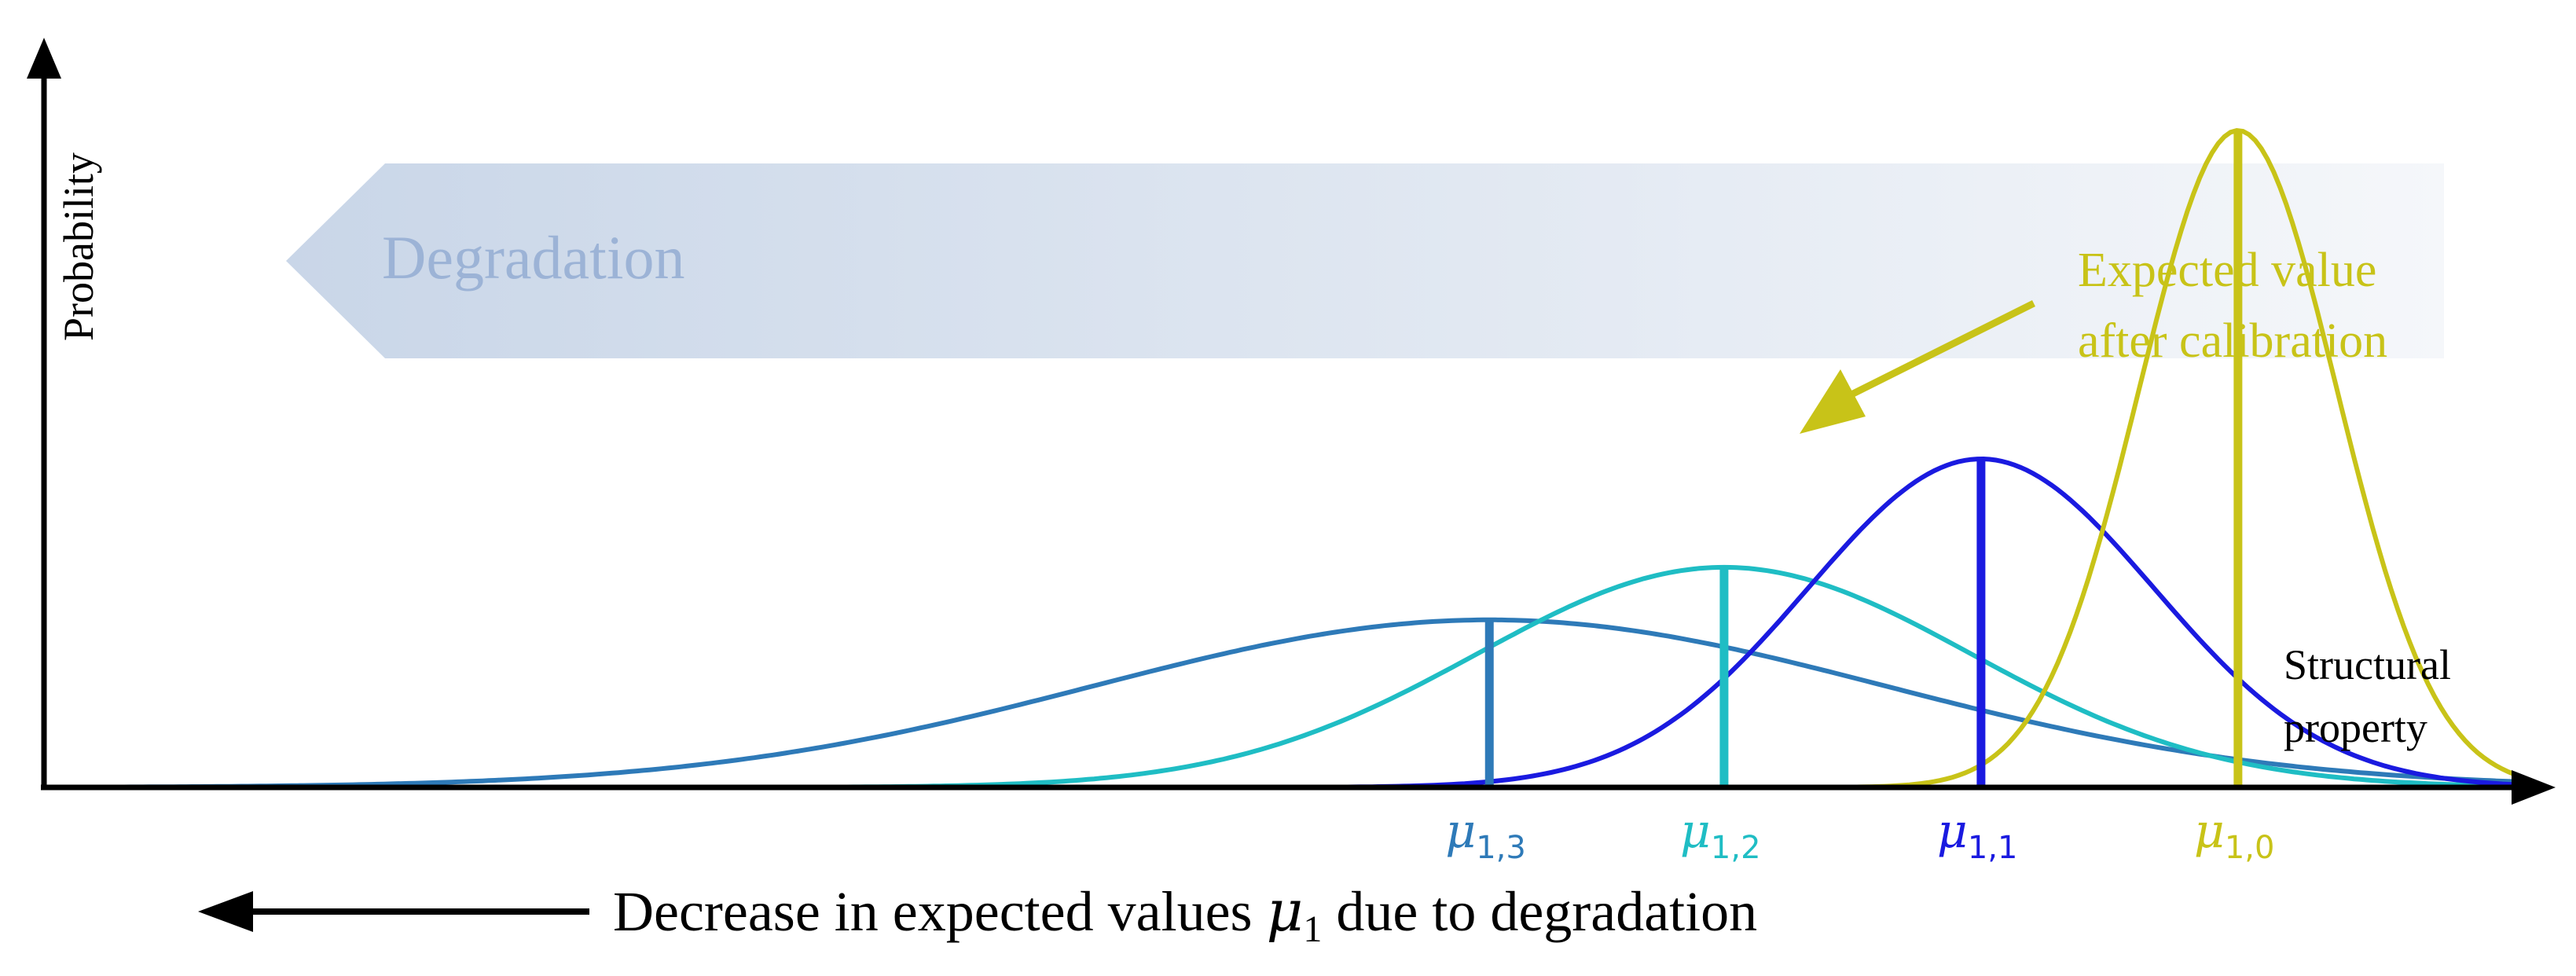  What do you see at coordinates (1485, 835) in the screenshot?
I see `mean-label-mu13: μ1,3` at bounding box center [1485, 835].